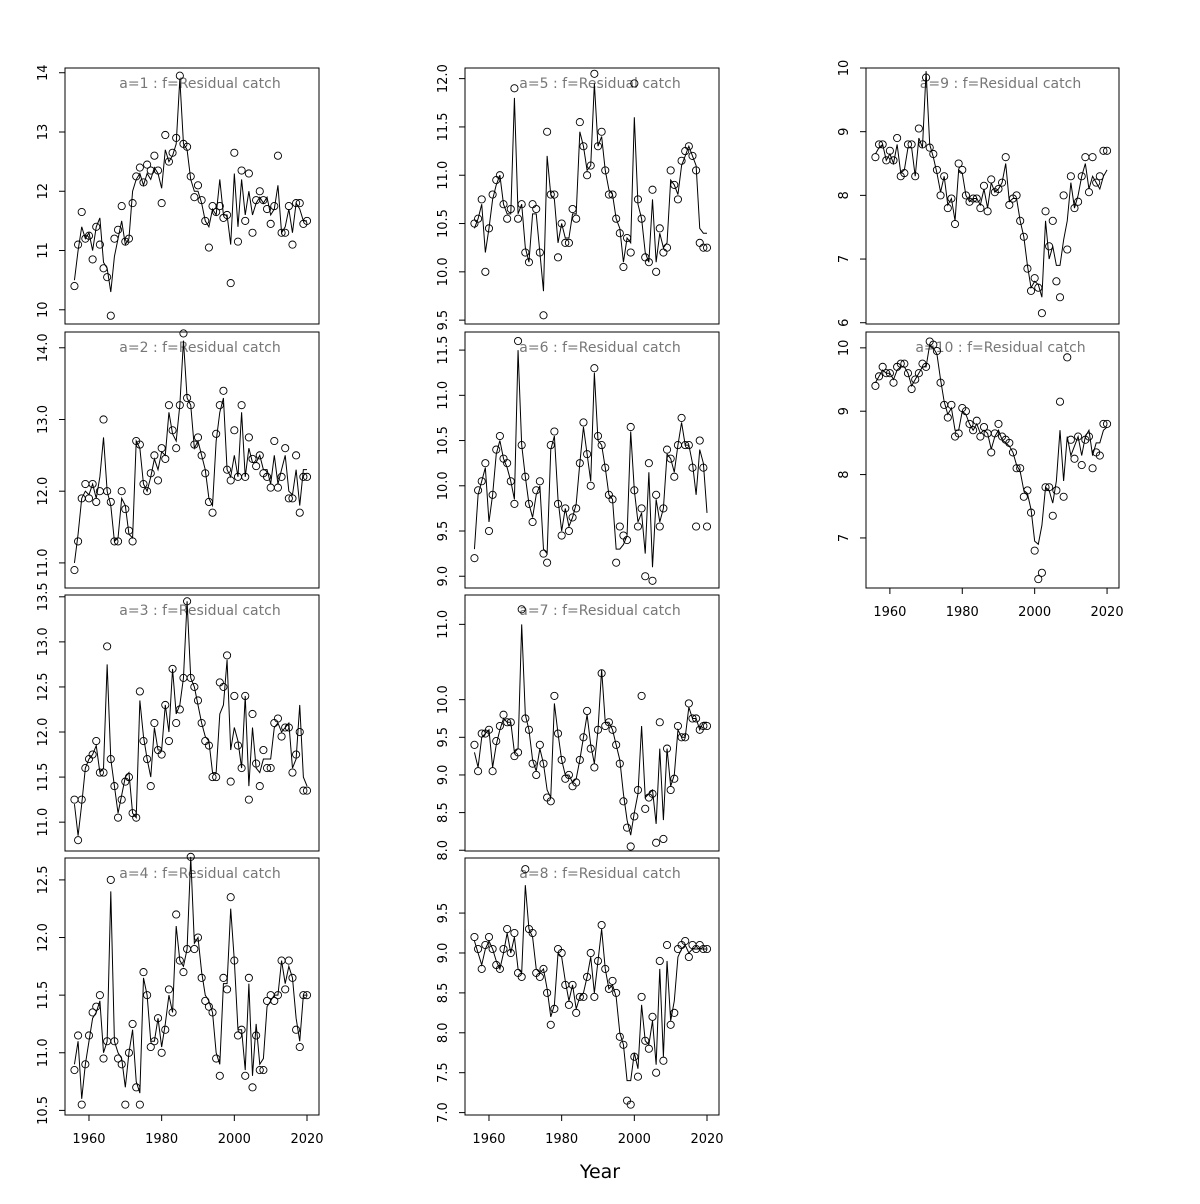 This screenshot has height=1204, width=1200. What do you see at coordinates (443, 576) in the screenshot?
I see `y-tick-label: 9.0` at bounding box center [443, 576].